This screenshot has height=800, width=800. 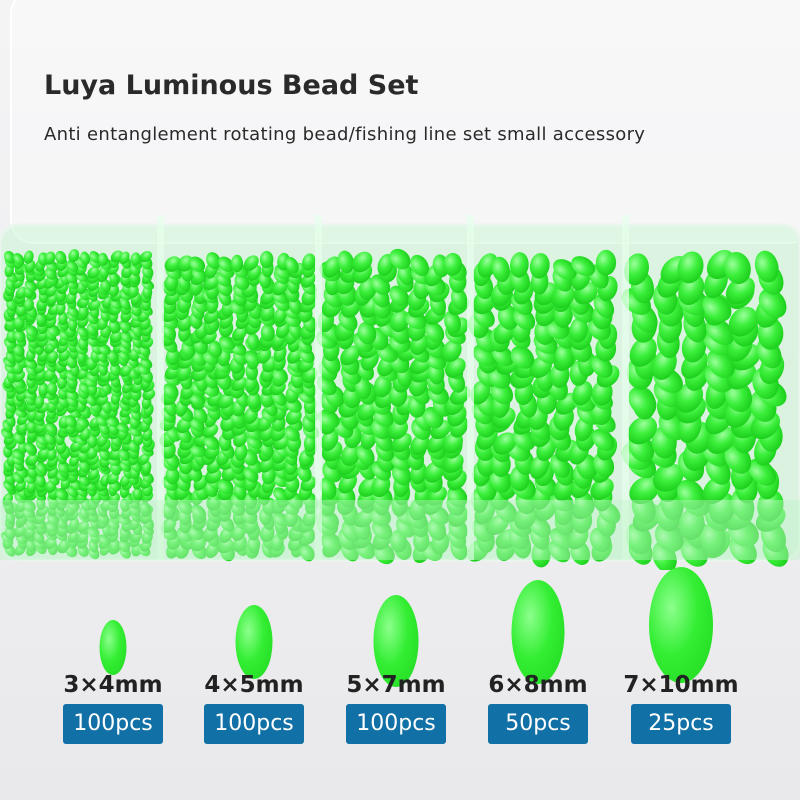 What do you see at coordinates (396, 685) in the screenshot?
I see `size-label: 5×7mm` at bounding box center [396, 685].